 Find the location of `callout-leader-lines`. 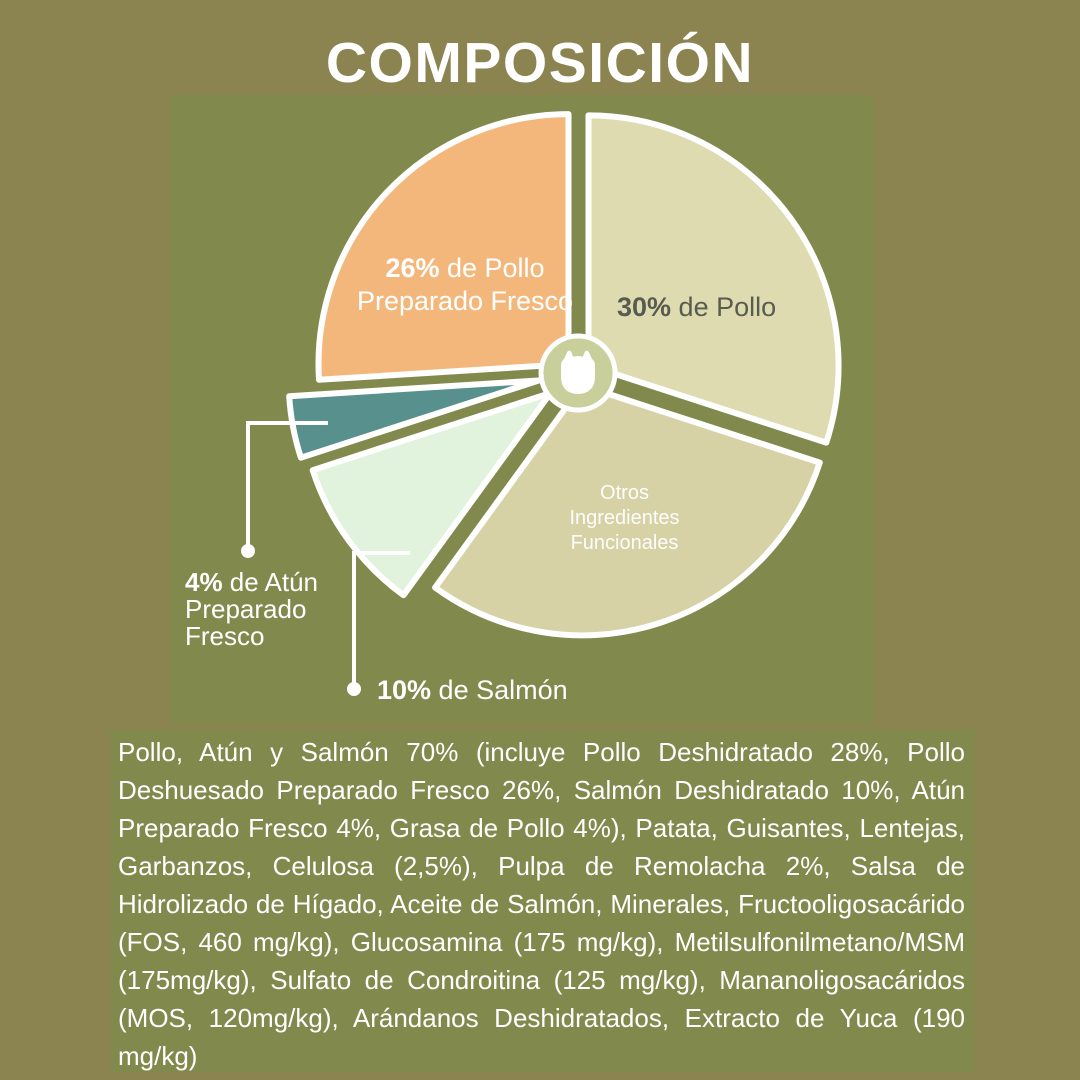

callout-leader-lines is located at coordinates (328, 555).